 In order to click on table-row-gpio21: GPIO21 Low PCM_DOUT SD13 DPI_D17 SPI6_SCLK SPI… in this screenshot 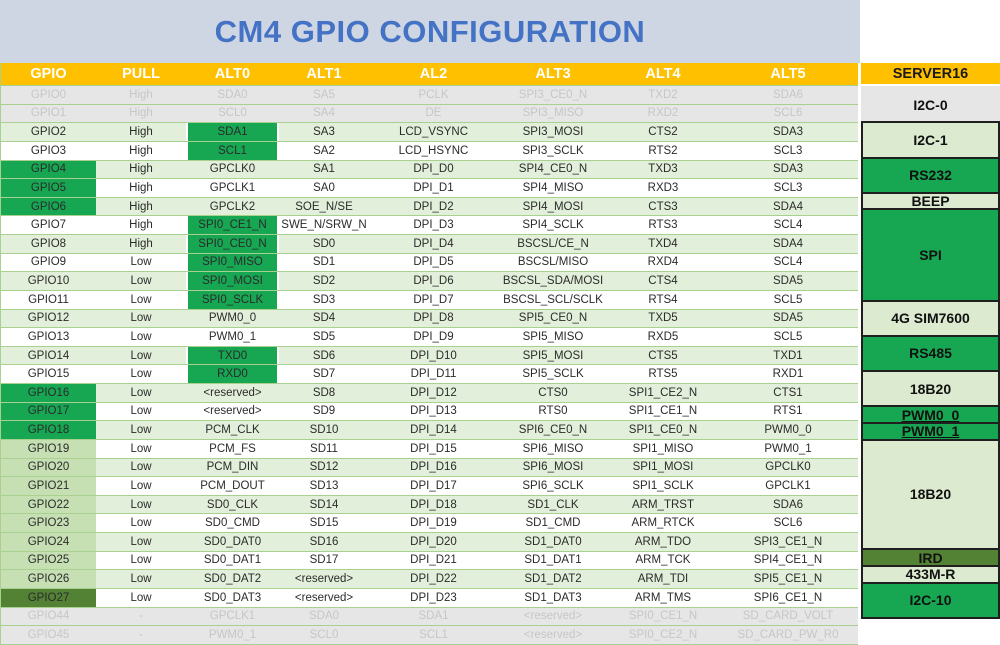, I will do `click(429, 486)`.